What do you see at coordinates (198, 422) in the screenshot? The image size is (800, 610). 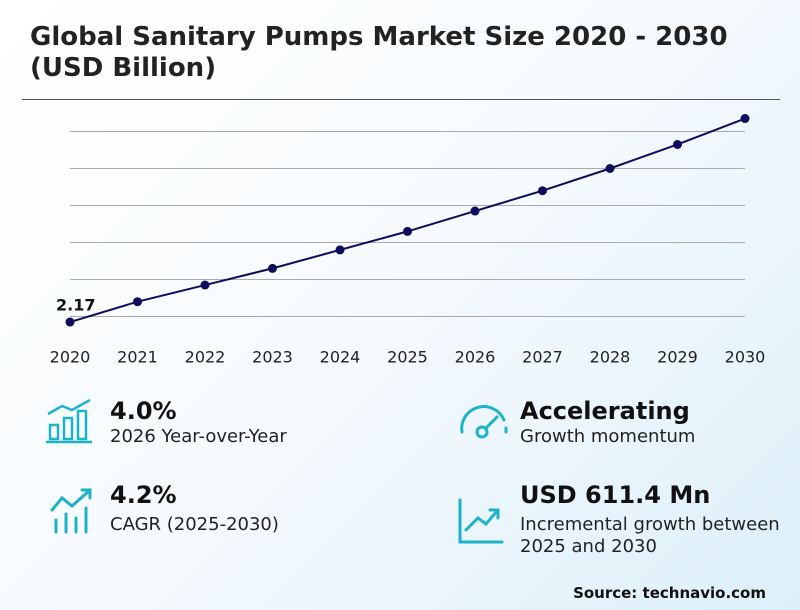 I see `stat: 4.0% 2026 Year-over-Year` at bounding box center [198, 422].